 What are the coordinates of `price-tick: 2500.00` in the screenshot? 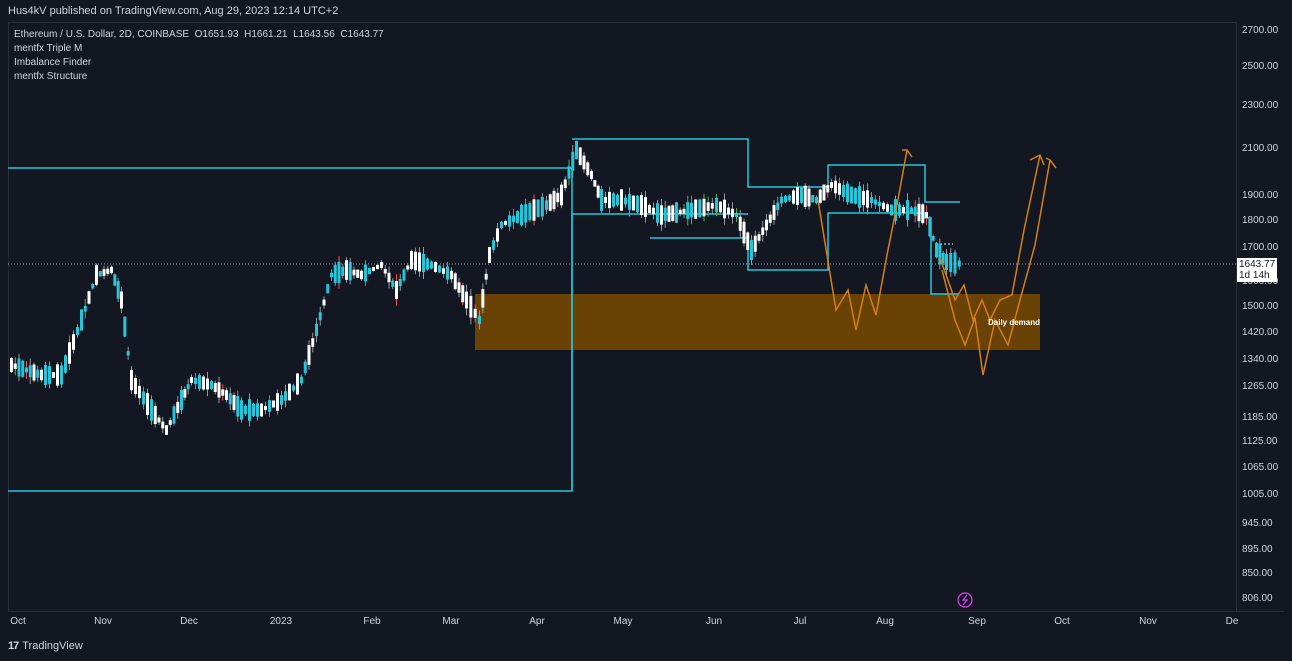 It's located at (1260, 66).